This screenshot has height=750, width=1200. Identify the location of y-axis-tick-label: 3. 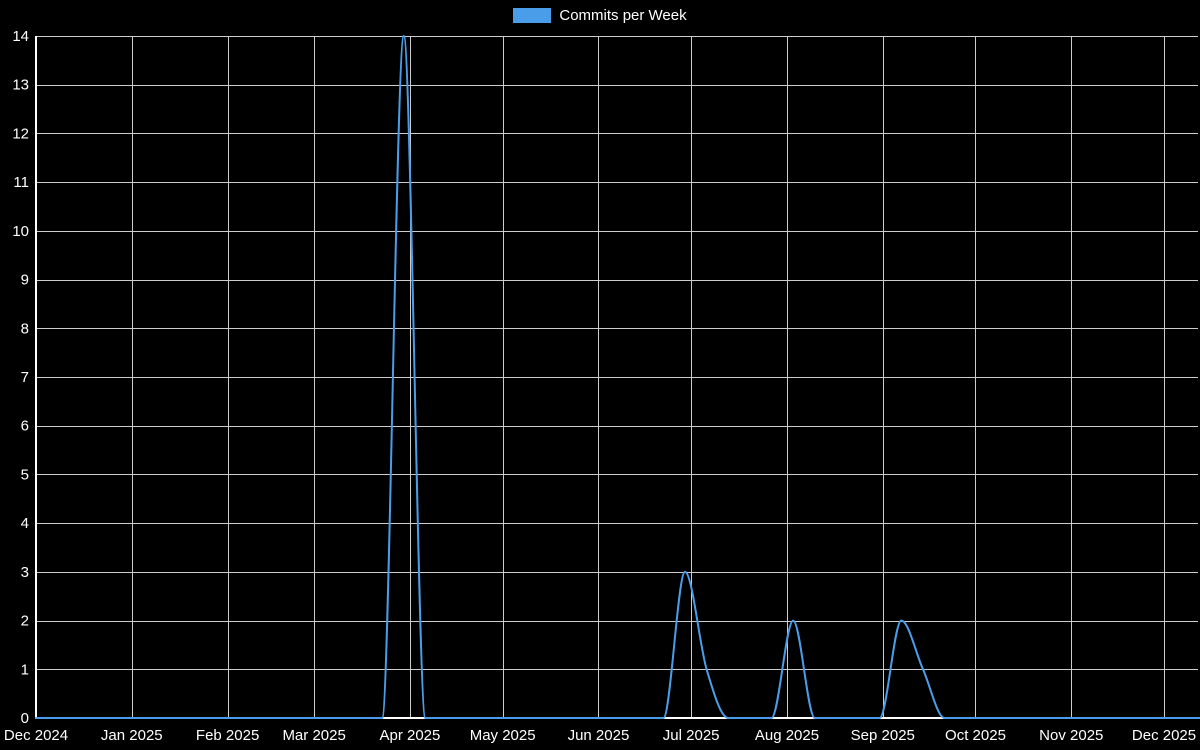
(25, 572).